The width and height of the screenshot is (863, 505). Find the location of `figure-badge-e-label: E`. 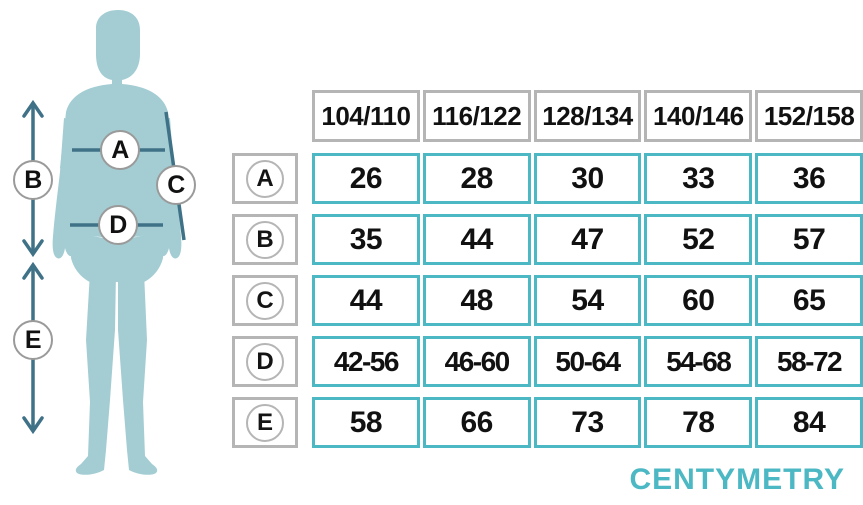

figure-badge-e-label: E is located at coordinates (33, 339).